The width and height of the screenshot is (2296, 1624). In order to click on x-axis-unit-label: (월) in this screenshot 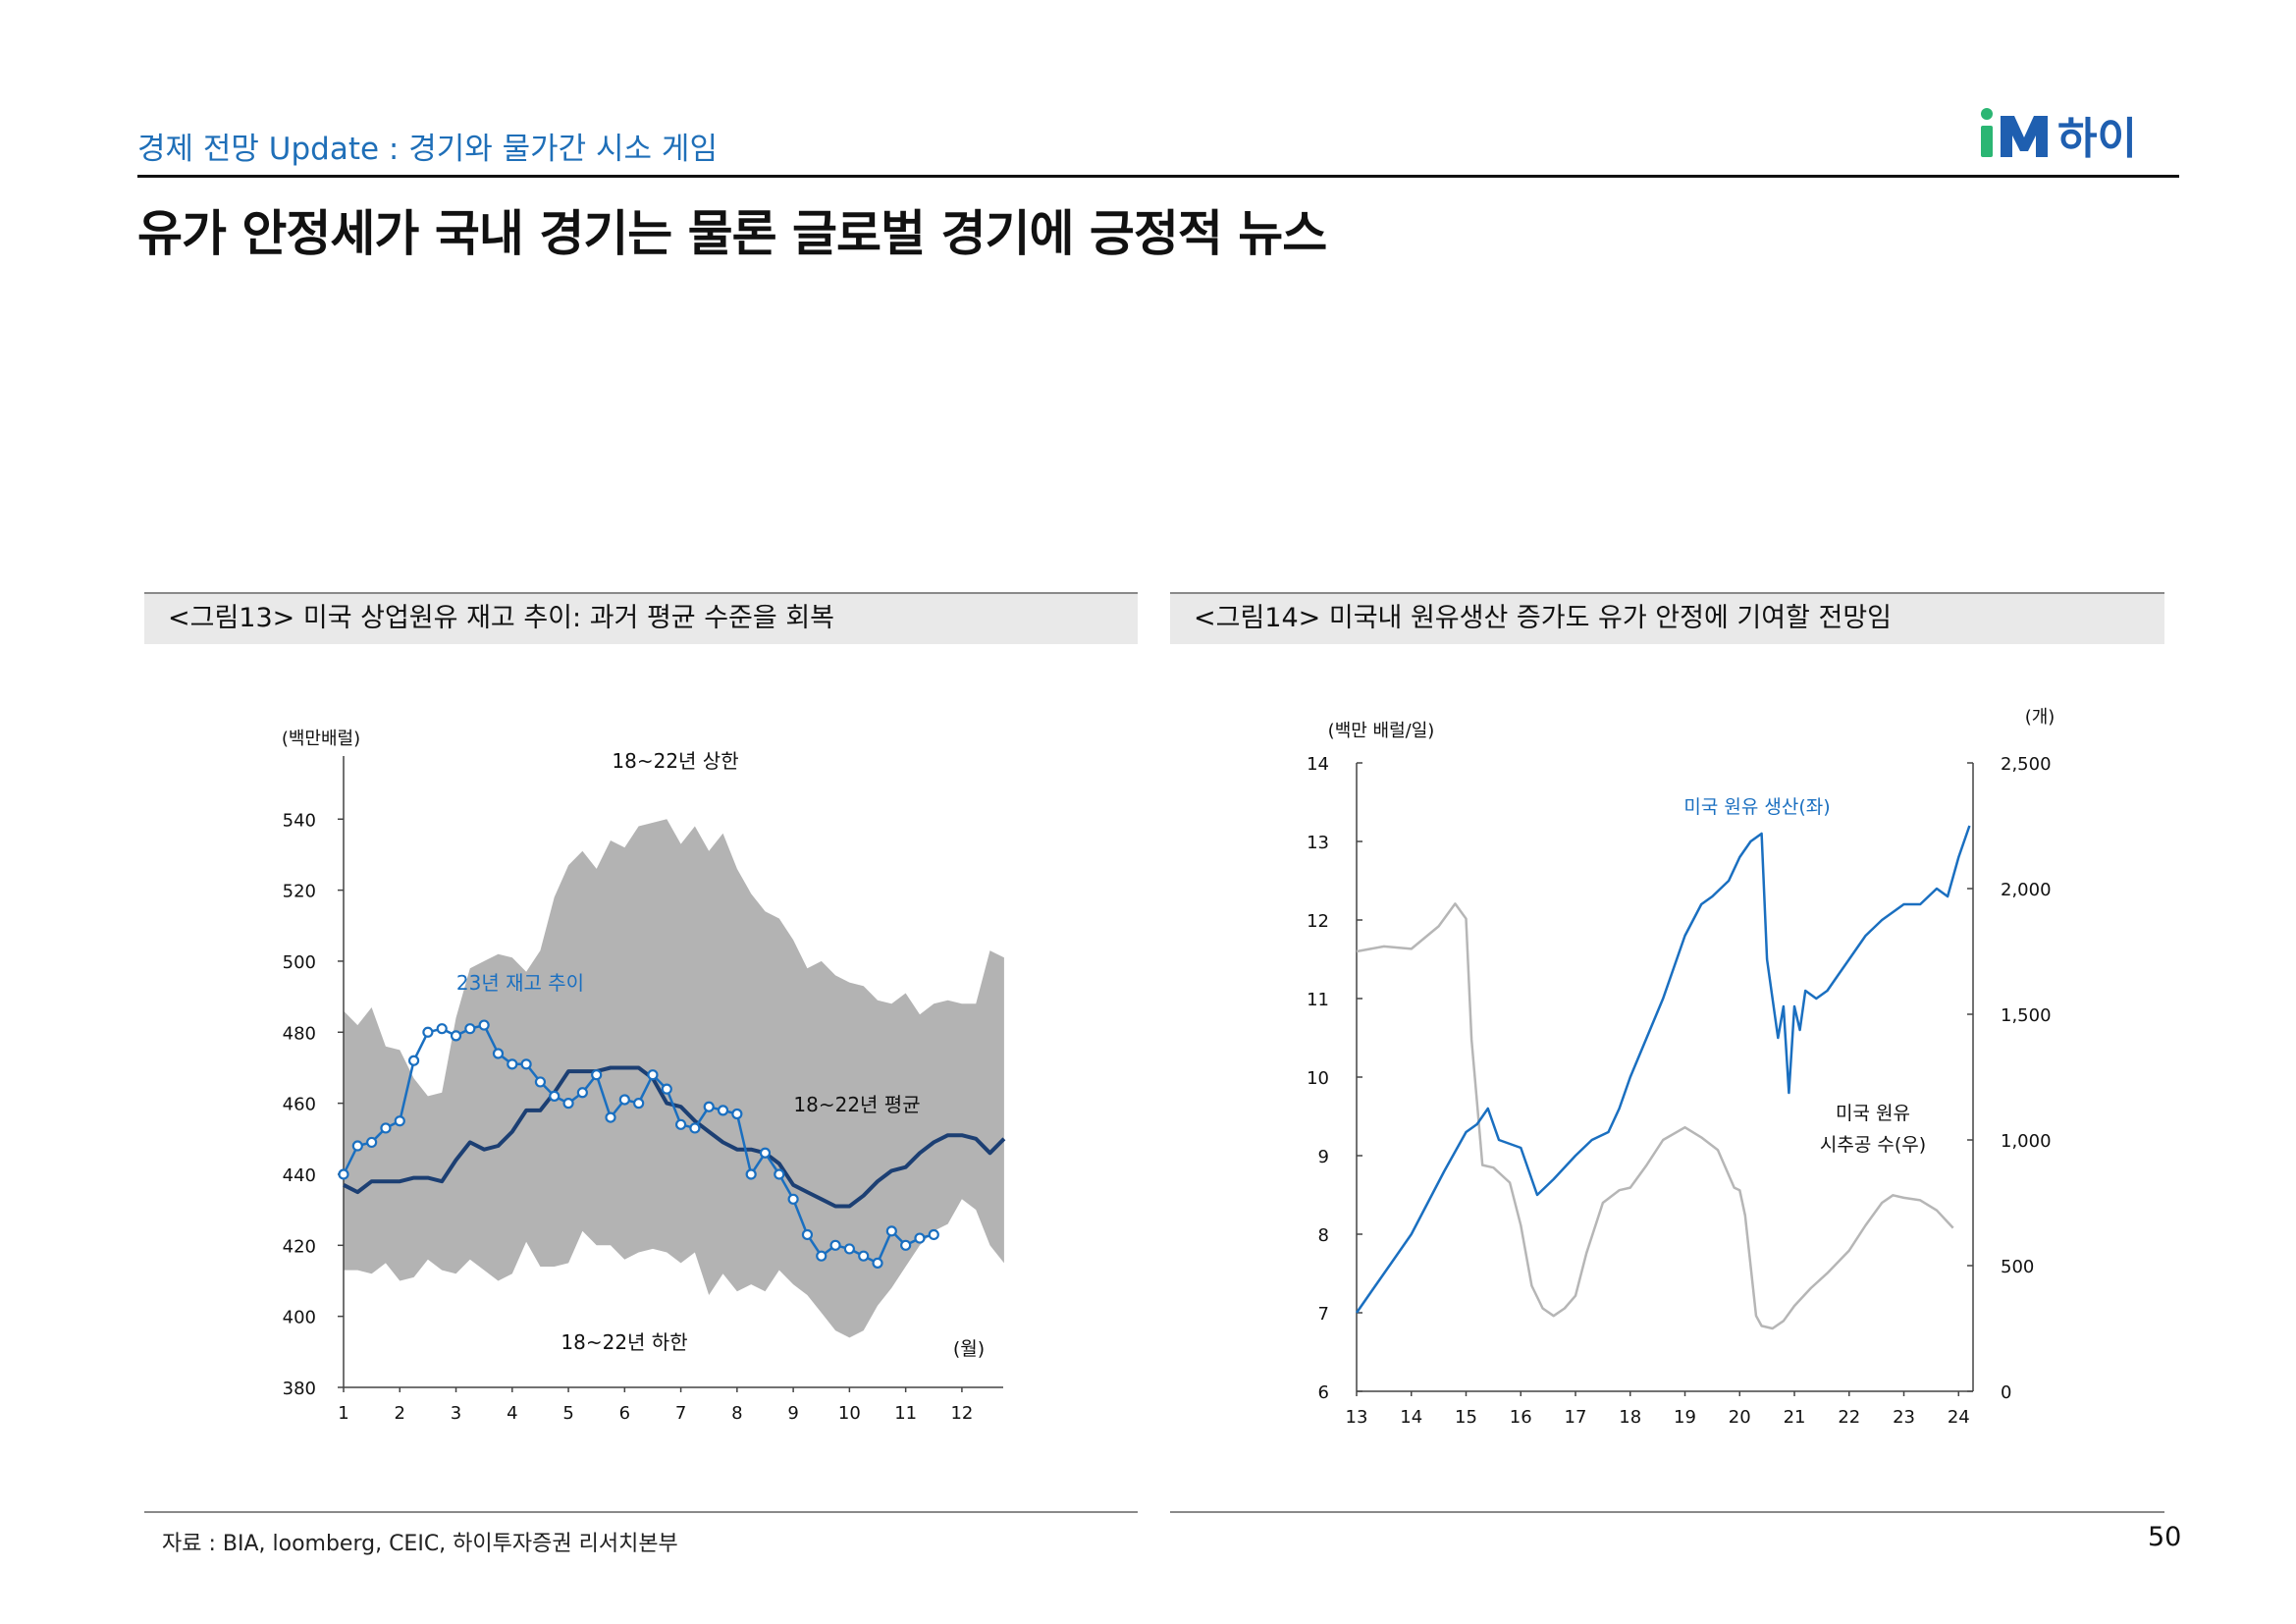, I will do `click(969, 1349)`.